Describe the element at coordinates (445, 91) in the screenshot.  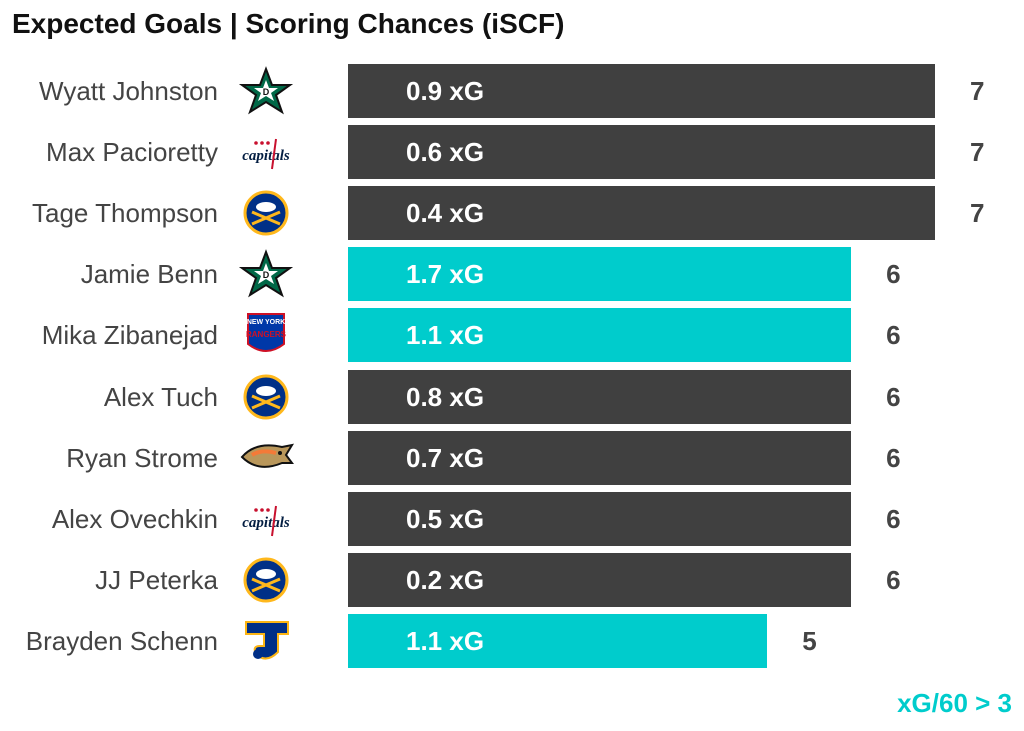
I see `xg-data-label: 0.9 xG` at that location.